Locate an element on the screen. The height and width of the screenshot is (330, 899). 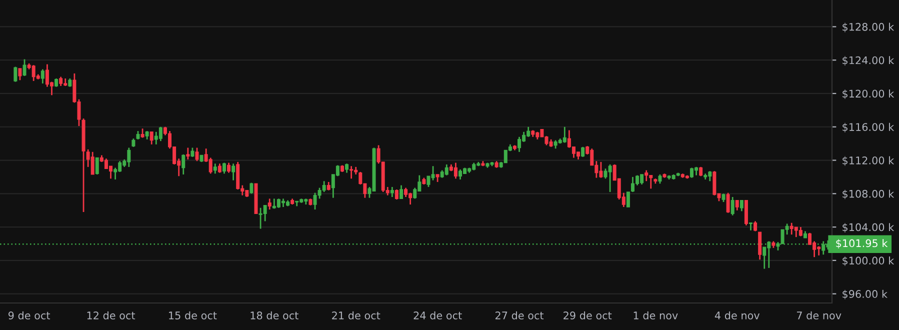
y-tick-label: $104.00 k is located at coordinates (868, 228).